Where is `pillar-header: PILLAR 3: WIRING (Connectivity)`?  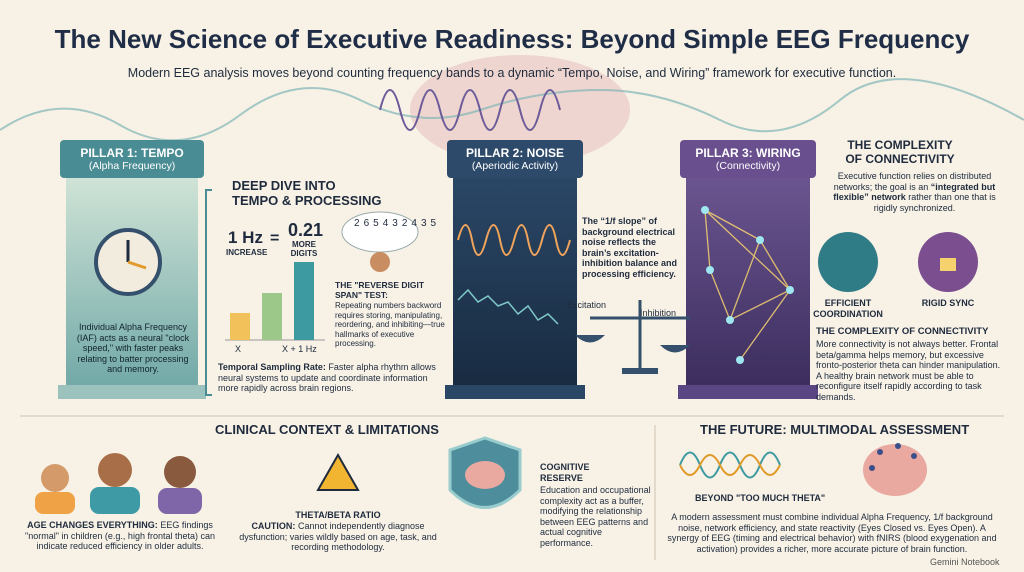 pillar-header: PILLAR 3: WIRING (Connectivity) is located at coordinates (748, 159).